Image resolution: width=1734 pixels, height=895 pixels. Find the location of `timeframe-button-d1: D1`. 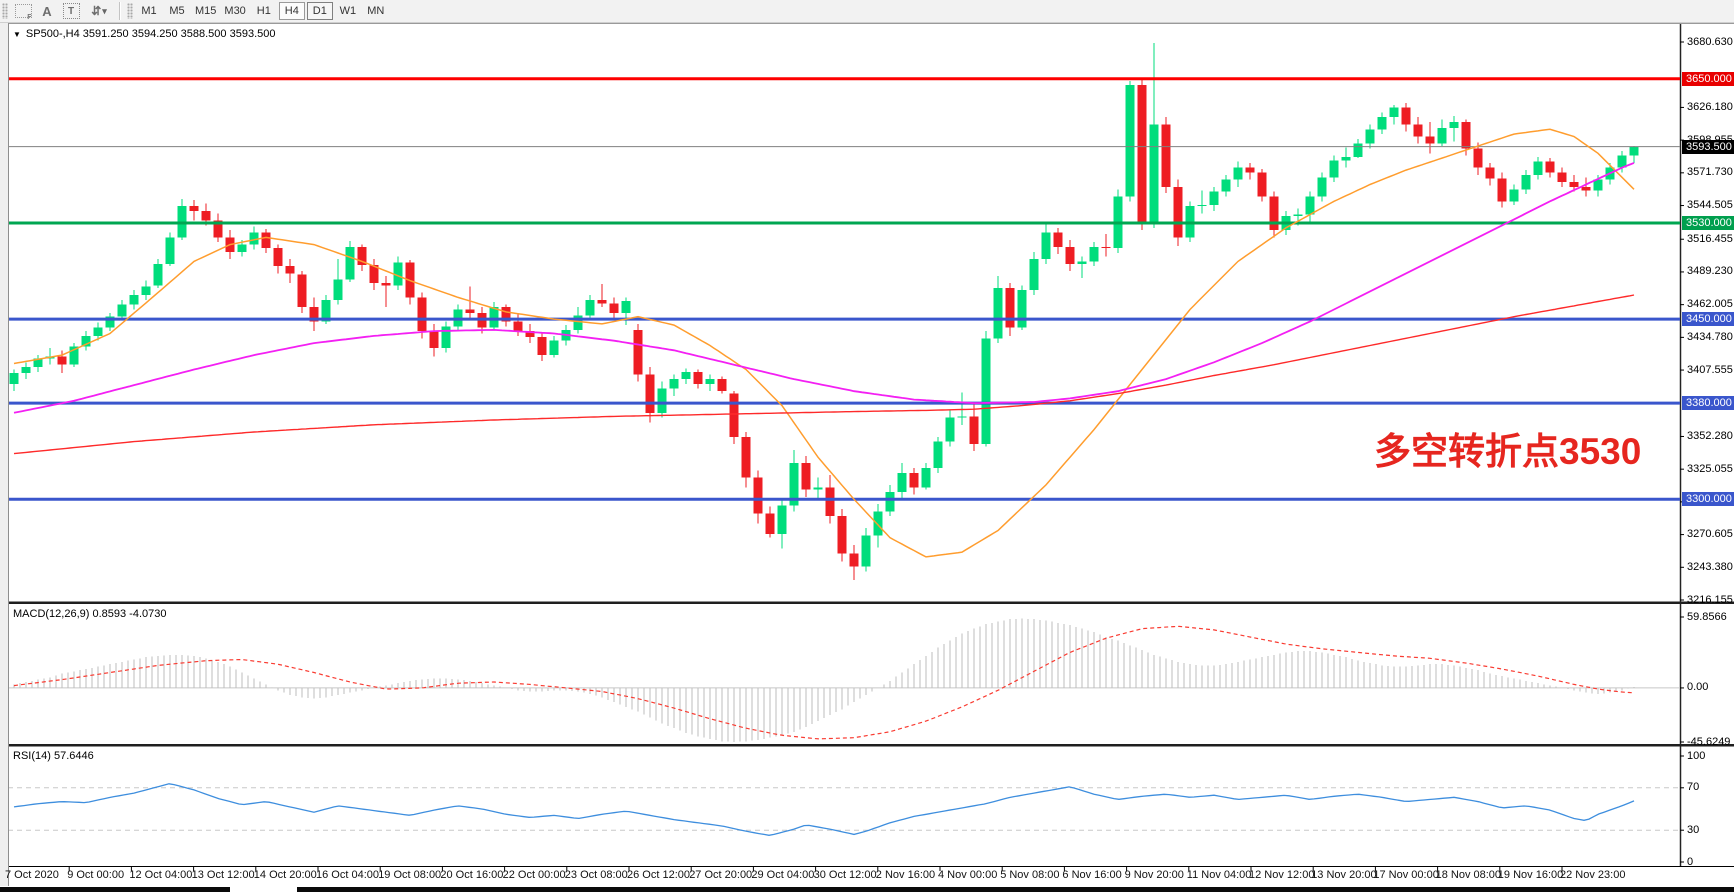

timeframe-button-d1: D1 is located at coordinates (319, 11).